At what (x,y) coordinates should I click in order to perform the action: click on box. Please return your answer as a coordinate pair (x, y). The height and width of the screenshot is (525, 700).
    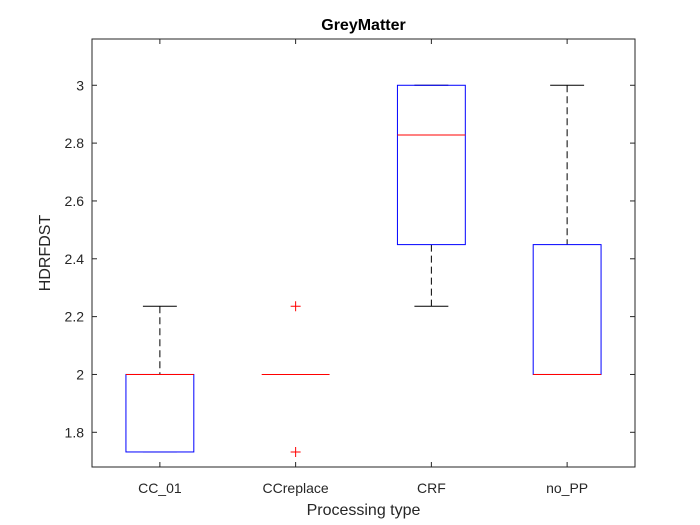
    Looking at the image, I should click on (431, 165).